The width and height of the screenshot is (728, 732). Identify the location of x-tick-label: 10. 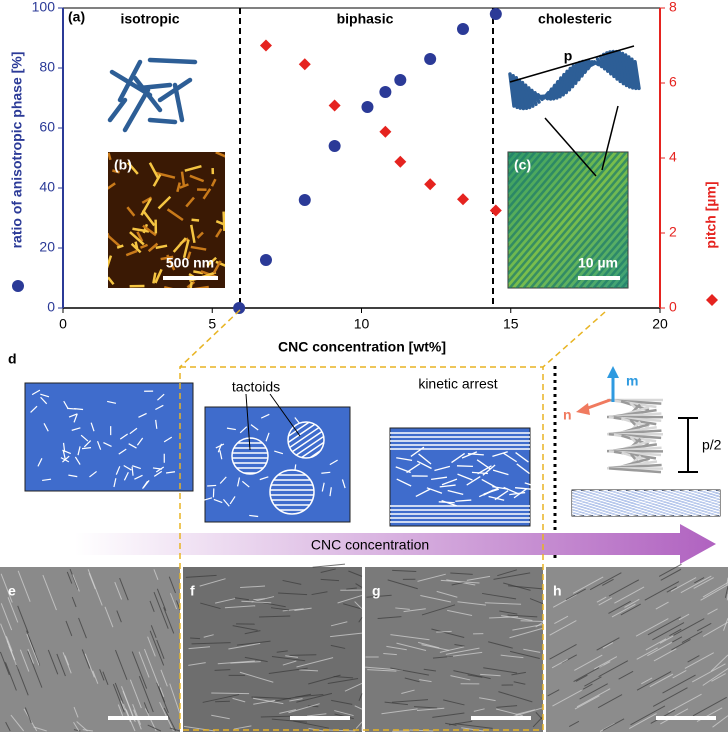
(362, 324).